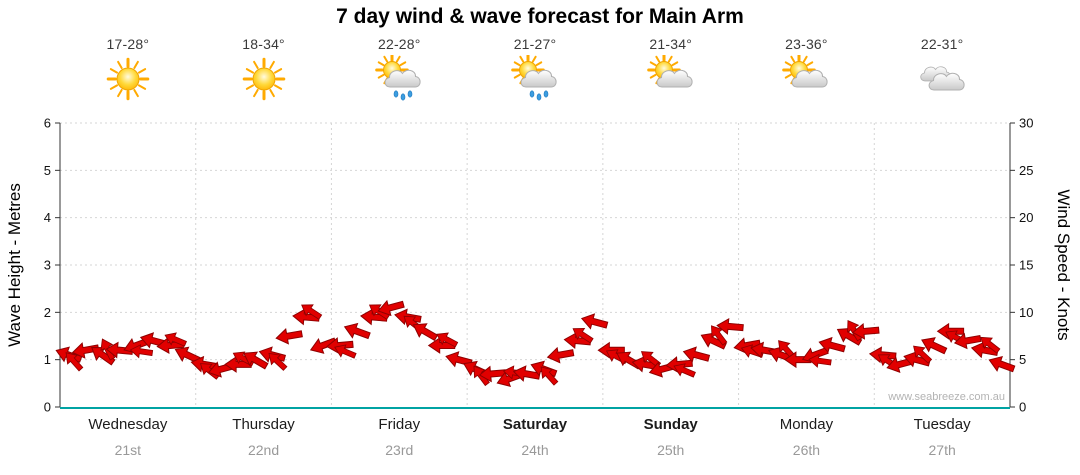 This screenshot has width=1080, height=475. I want to click on page-title: 7 day wind & wave forecast for Main Arm, so click(540, 16).